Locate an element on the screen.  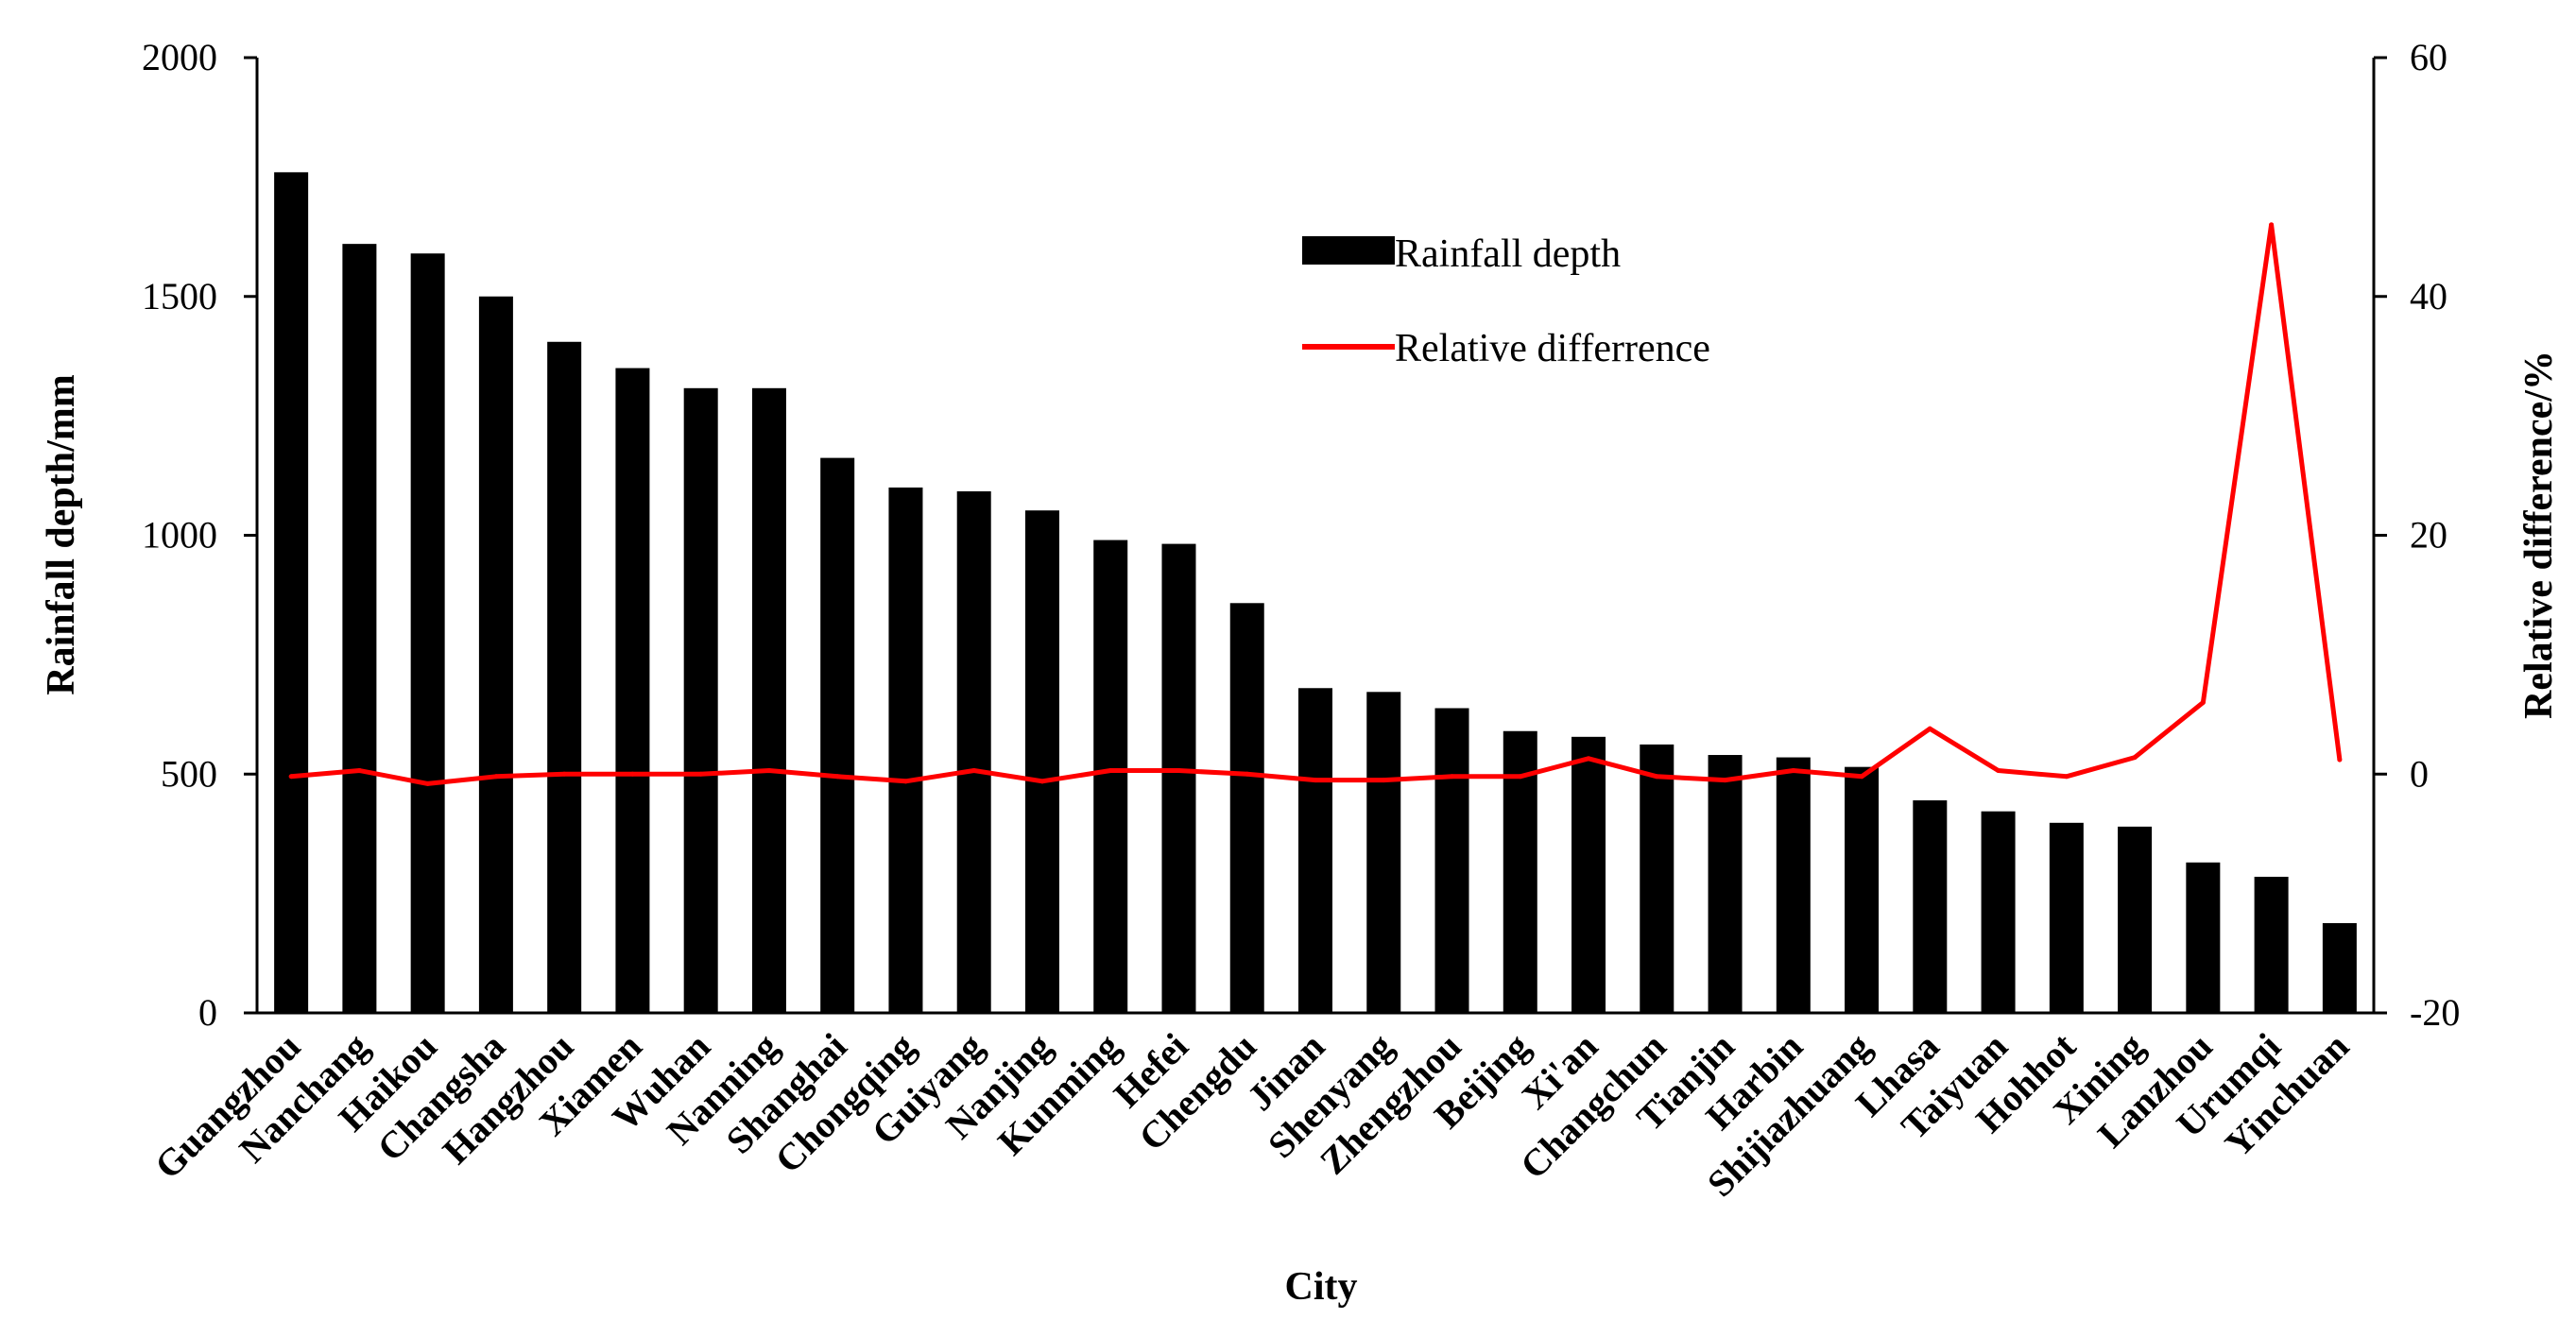
legend: Rainfall depth Relative differrence is located at coordinates (1506, 301).